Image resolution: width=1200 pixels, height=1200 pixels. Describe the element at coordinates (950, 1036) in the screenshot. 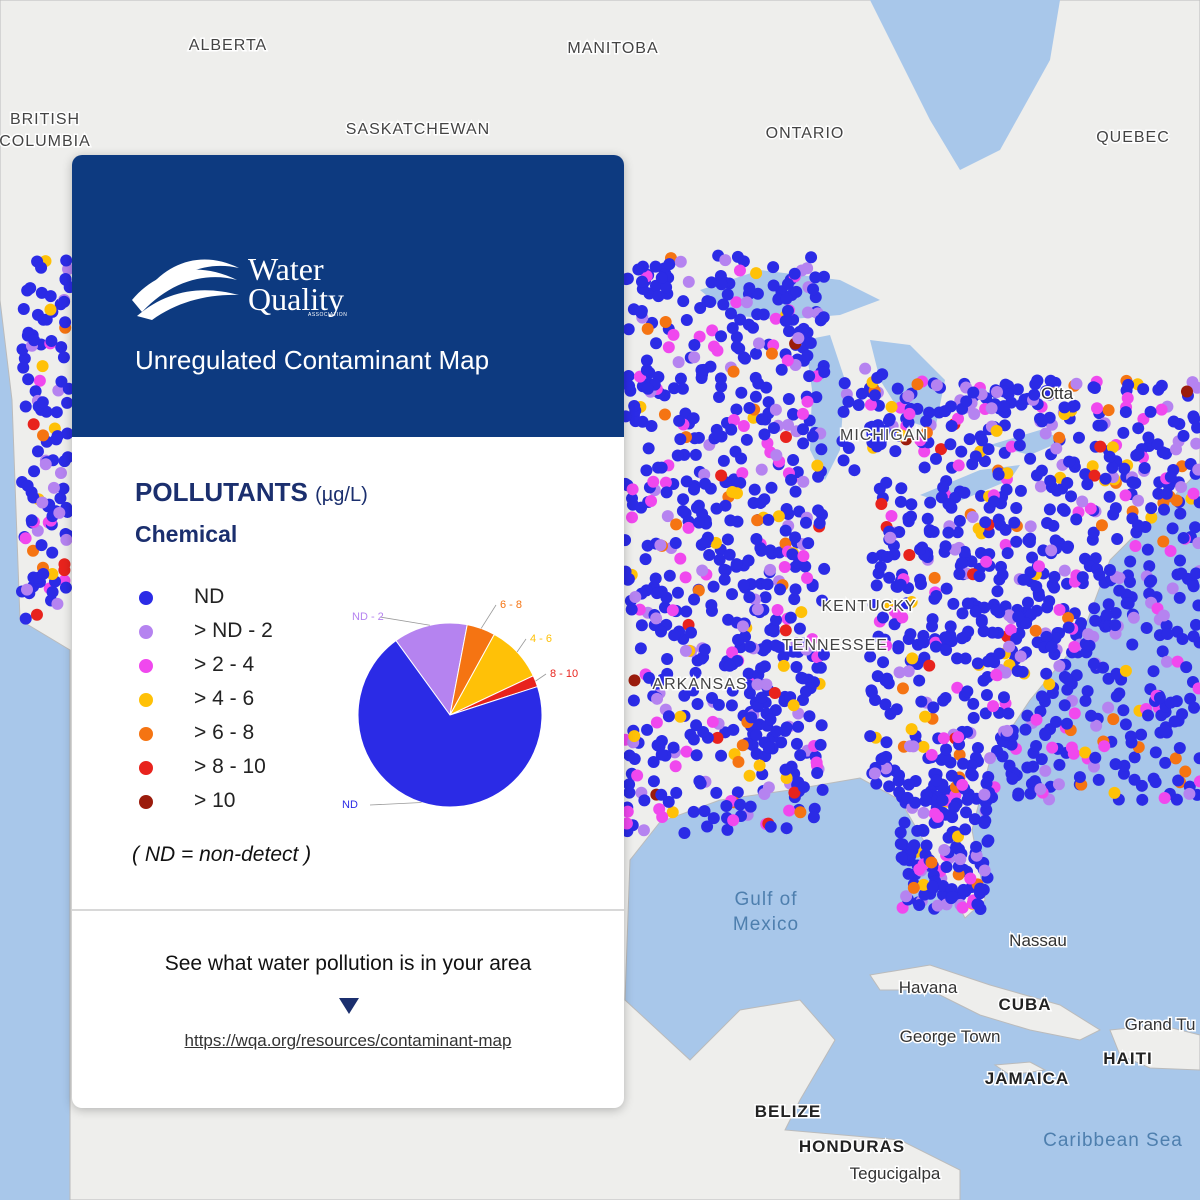

I see `city-label: George Town` at that location.